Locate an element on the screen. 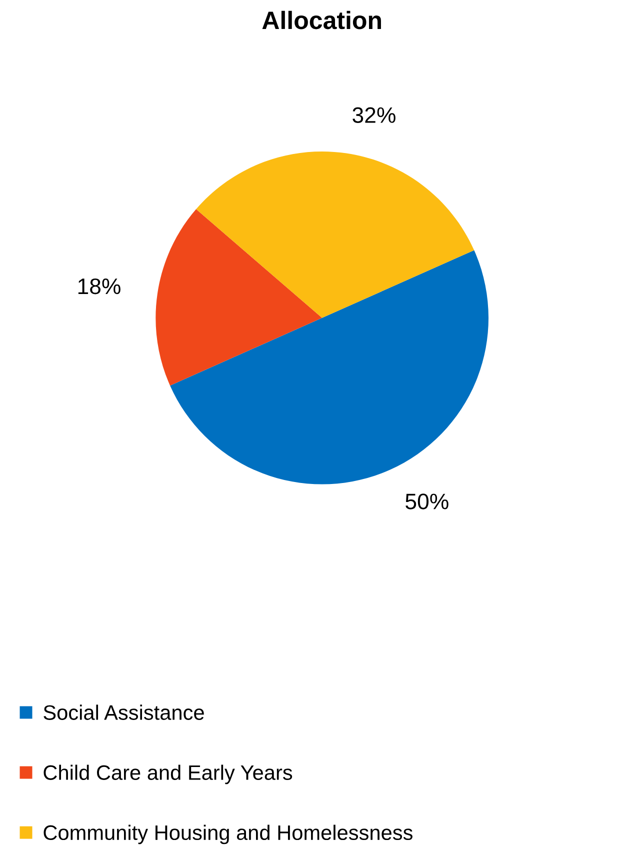  data-label: 50% is located at coordinates (427, 502).